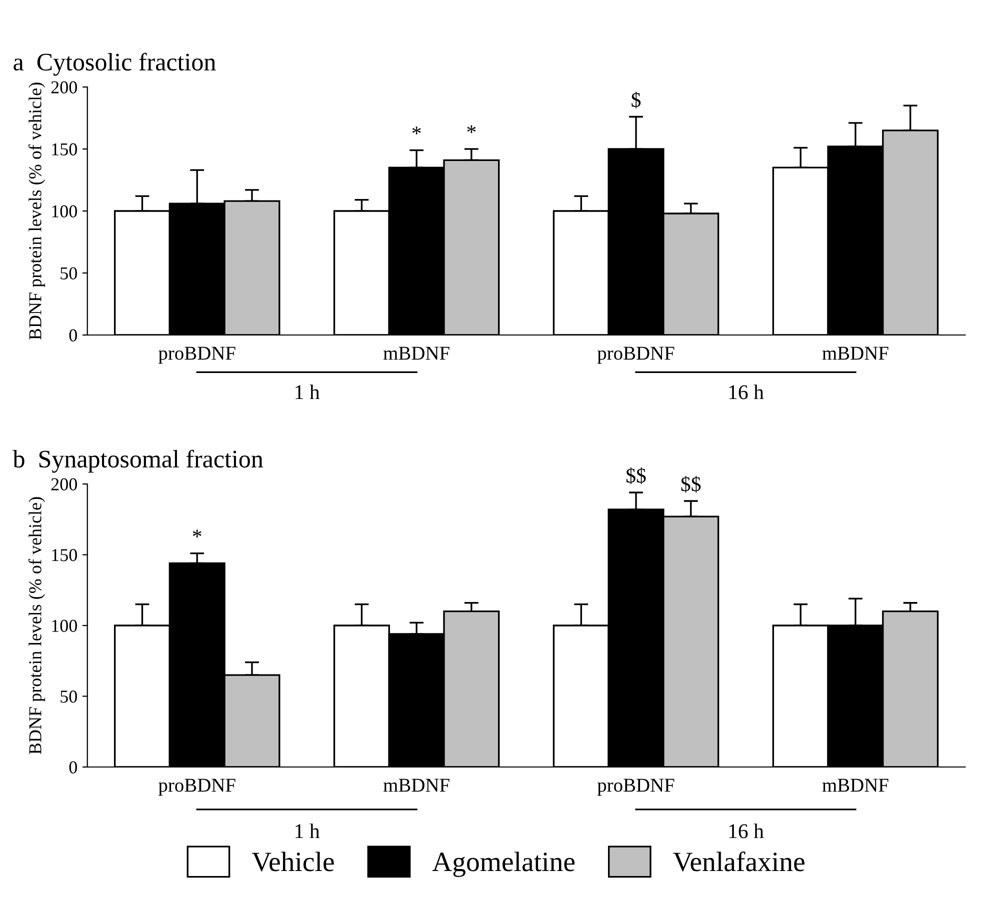 The image size is (993, 902). What do you see at coordinates (138, 461) in the screenshot?
I see `chart-title: b Synaptosomal fraction` at bounding box center [138, 461].